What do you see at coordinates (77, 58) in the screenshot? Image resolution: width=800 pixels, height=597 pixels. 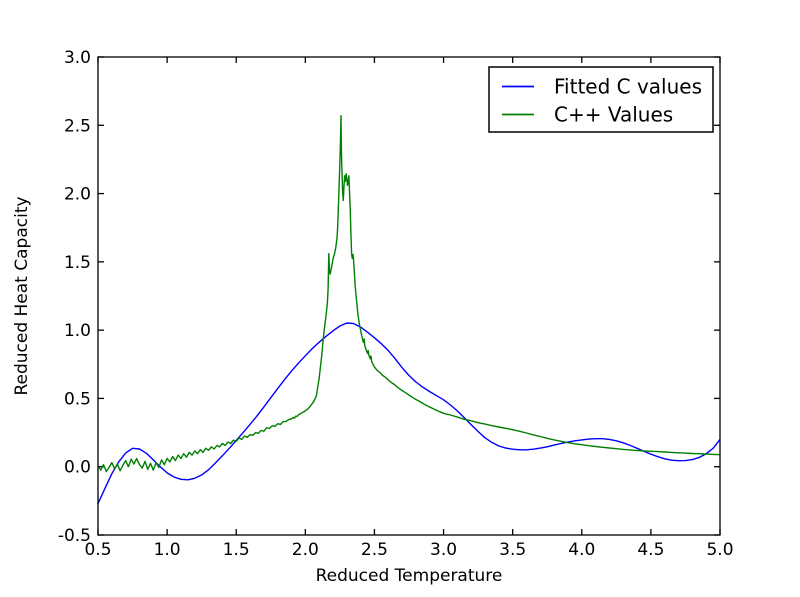 I see `y-tick-label: 3.0` at bounding box center [77, 58].